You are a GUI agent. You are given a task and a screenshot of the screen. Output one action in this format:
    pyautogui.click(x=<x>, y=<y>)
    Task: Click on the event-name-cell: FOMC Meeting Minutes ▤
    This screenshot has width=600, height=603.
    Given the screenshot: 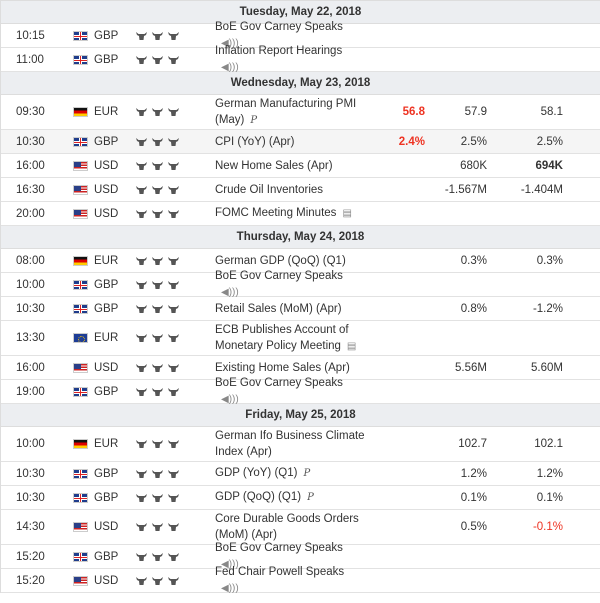 What is the action you would take?
    pyautogui.click(x=290, y=213)
    